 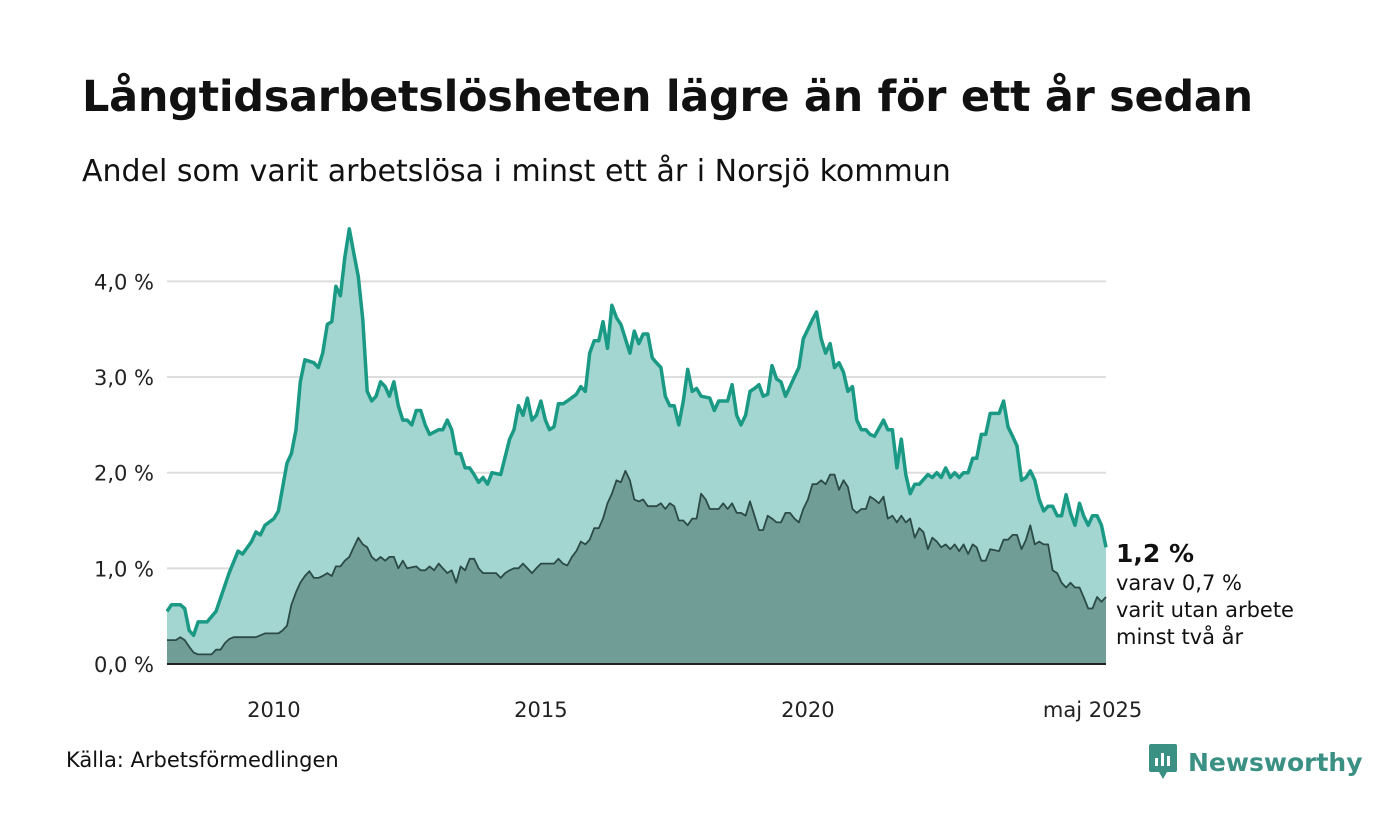 What do you see at coordinates (273, 710) in the screenshot?
I see `x-tick-label: 2010` at bounding box center [273, 710].